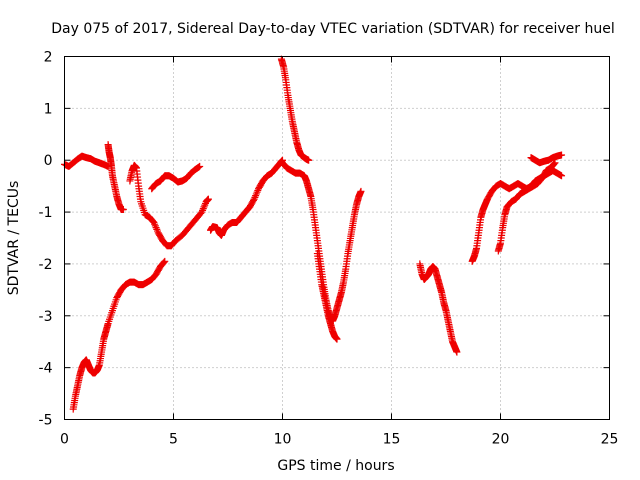 The image size is (640, 480). I want to click on x-tick-label: 10, so click(283, 440).